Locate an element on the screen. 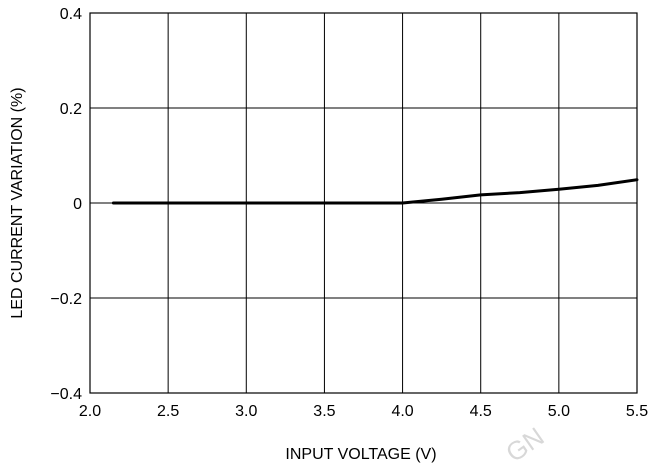 This screenshot has width=661, height=472. x-tick-label: 4.0 is located at coordinates (402, 411).